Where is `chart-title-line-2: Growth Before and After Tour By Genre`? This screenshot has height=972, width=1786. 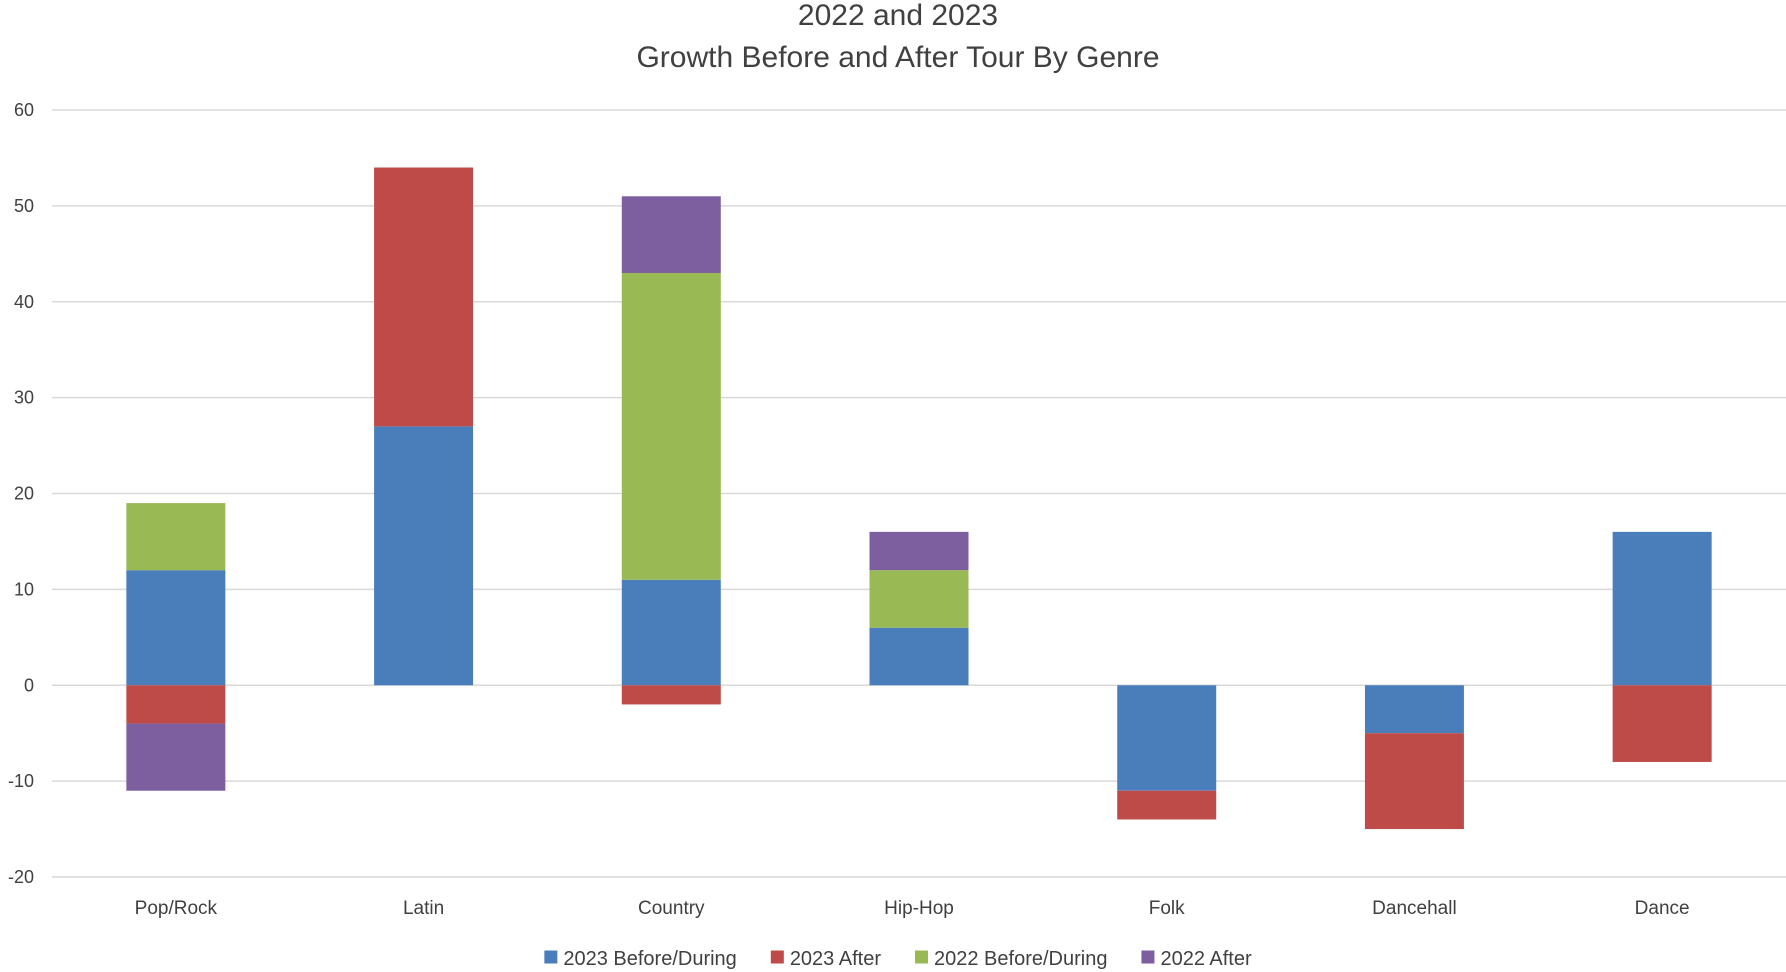
chart-title-line-2: Growth Before and After Tour By Genre is located at coordinates (897, 57).